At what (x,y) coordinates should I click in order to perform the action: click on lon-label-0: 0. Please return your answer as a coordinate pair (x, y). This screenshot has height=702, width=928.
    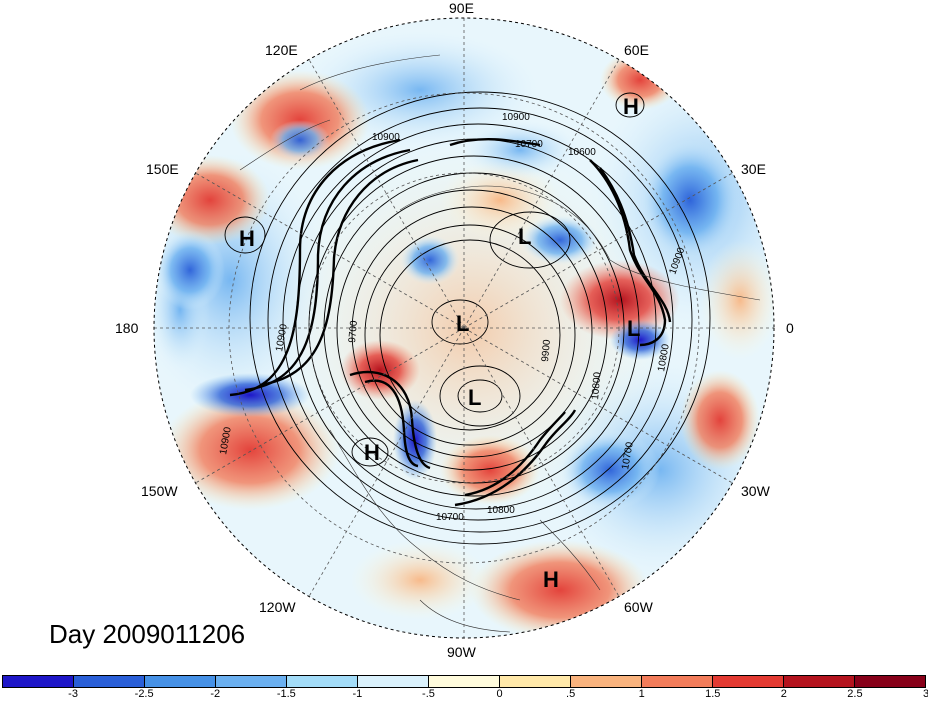
    Looking at the image, I should click on (790, 328).